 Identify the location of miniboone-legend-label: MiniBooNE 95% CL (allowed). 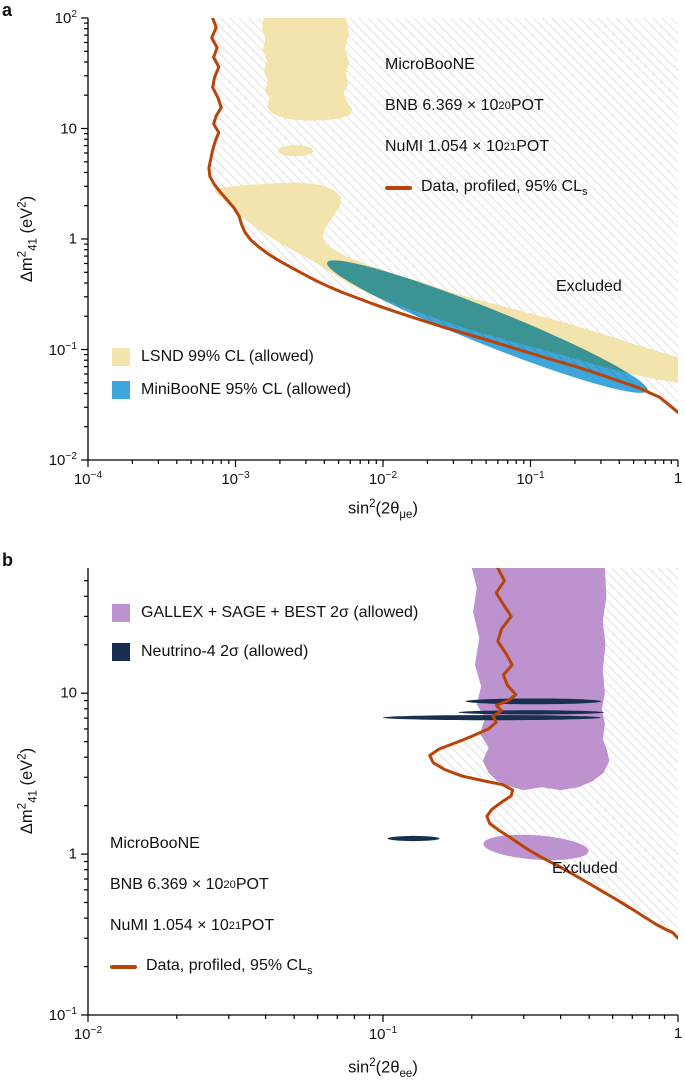
(246, 389).